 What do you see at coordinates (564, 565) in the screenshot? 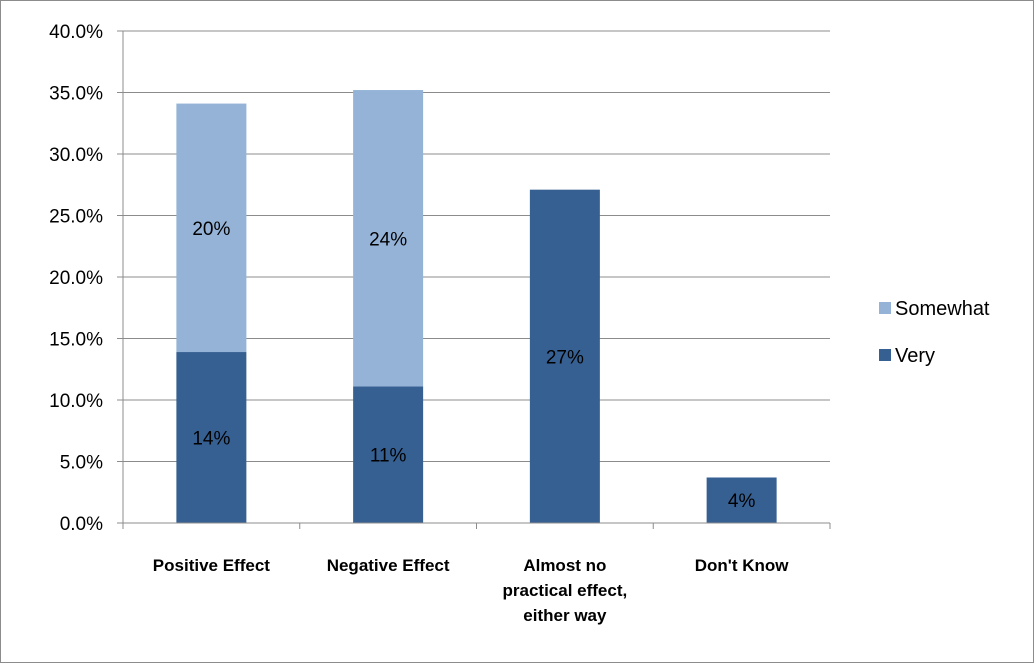
I see `x-category-label: Almost no` at bounding box center [564, 565].